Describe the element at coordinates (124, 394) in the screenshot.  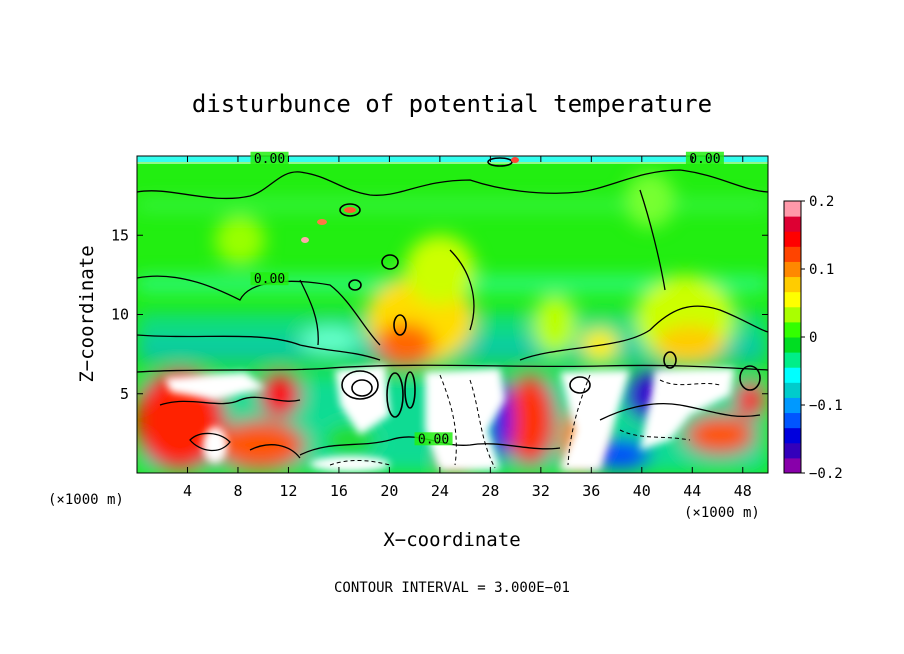
I see `y-tick-label: 5` at that location.